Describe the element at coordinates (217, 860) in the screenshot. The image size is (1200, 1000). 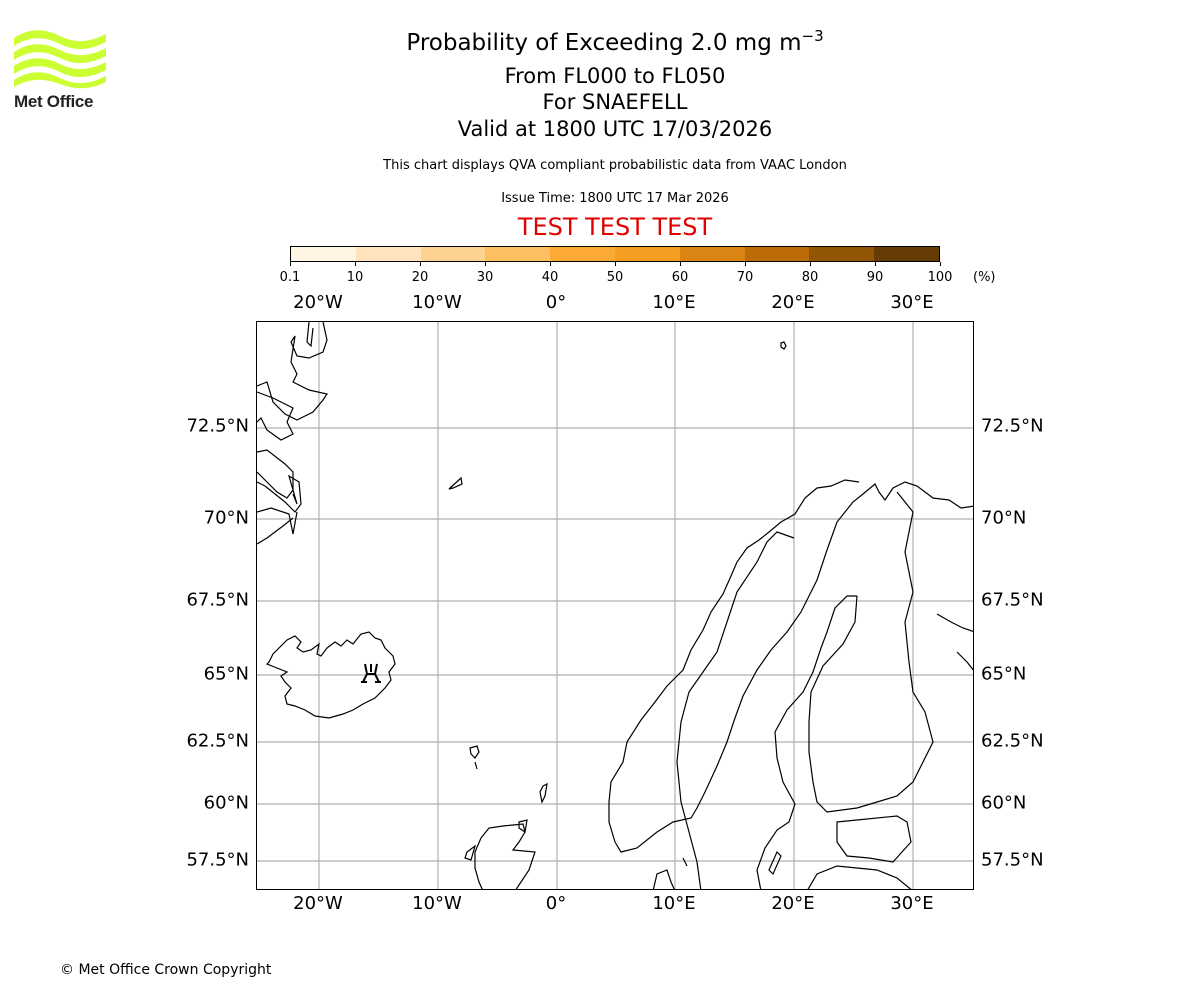
I see `latitude-label-left: 57.5°N` at that location.